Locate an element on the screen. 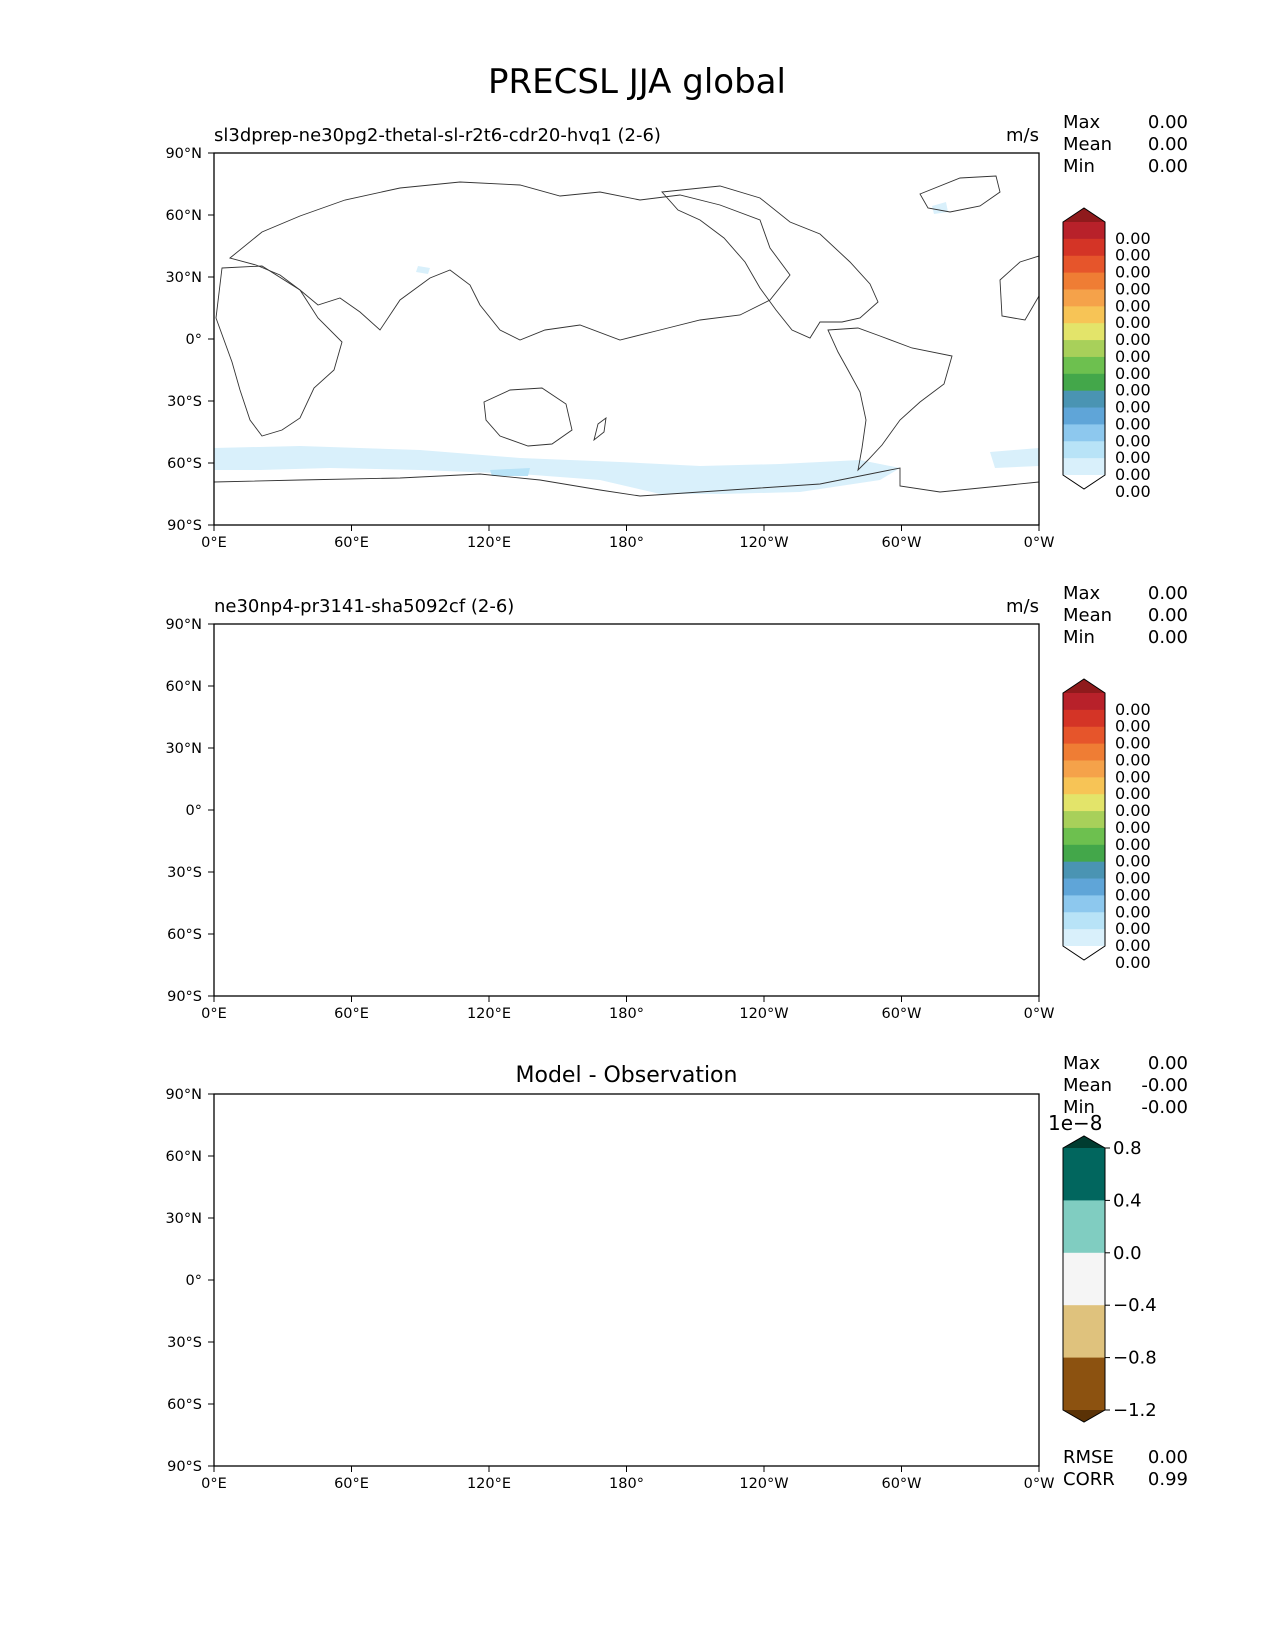 The width and height of the screenshot is (1275, 1650). x-tick-label: 120°W is located at coordinates (763, 1484).